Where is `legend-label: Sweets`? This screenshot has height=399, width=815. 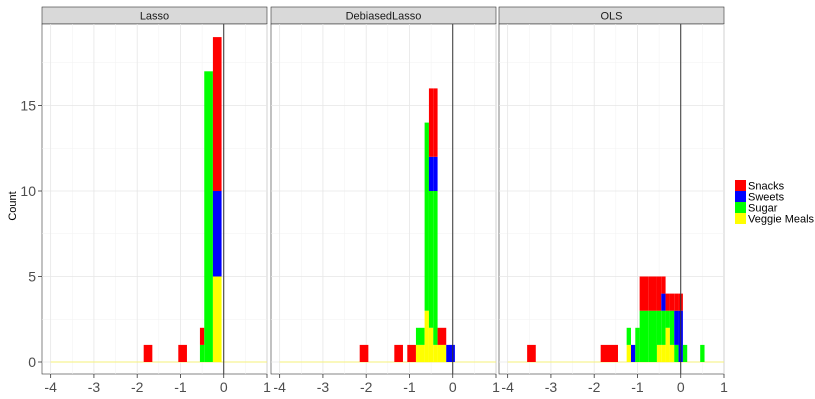
legend-label: Sweets is located at coordinates (766, 198).